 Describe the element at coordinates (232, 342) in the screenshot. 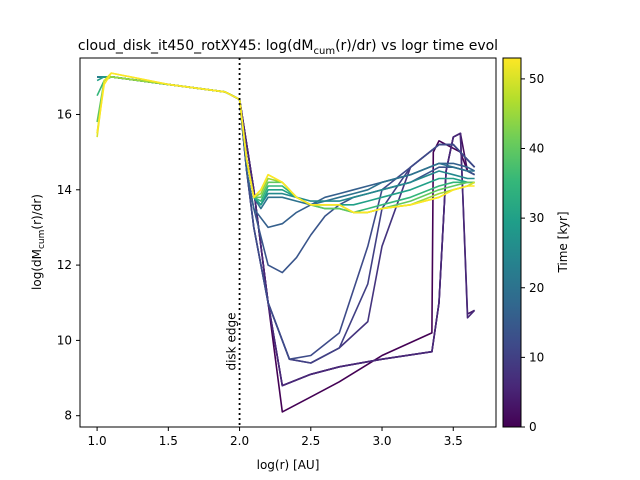

I see `disk-edge-label: disk edge` at that location.